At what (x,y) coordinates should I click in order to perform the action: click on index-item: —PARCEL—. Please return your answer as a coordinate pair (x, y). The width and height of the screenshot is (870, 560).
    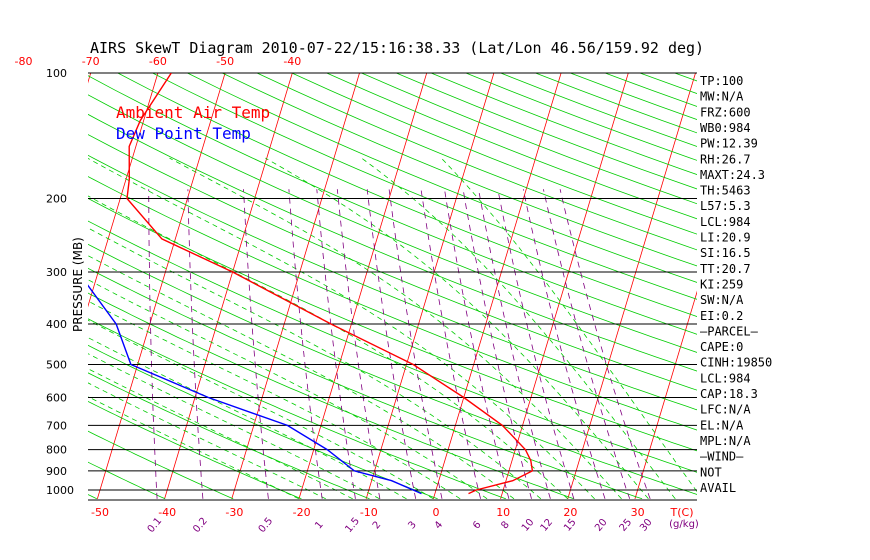
    Looking at the image, I should click on (729, 331).